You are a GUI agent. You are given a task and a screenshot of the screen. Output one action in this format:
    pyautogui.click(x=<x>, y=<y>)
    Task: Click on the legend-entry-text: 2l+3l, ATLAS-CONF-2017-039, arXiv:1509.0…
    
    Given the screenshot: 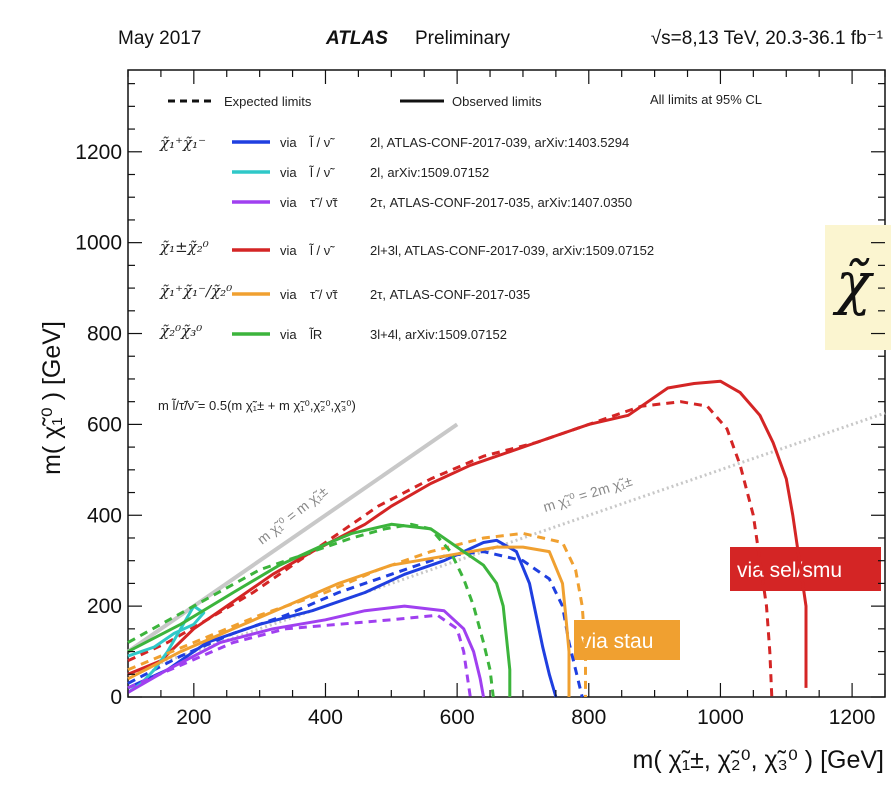 What is the action you would take?
    pyautogui.click(x=512, y=250)
    